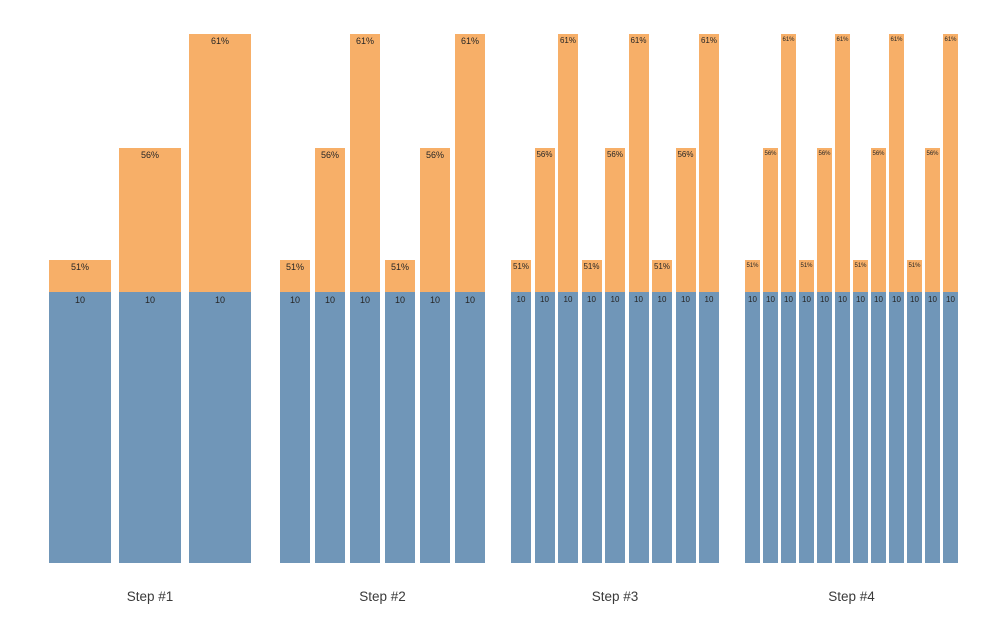  What do you see at coordinates (382, 596) in the screenshot?
I see `group-label: Step #2` at bounding box center [382, 596].